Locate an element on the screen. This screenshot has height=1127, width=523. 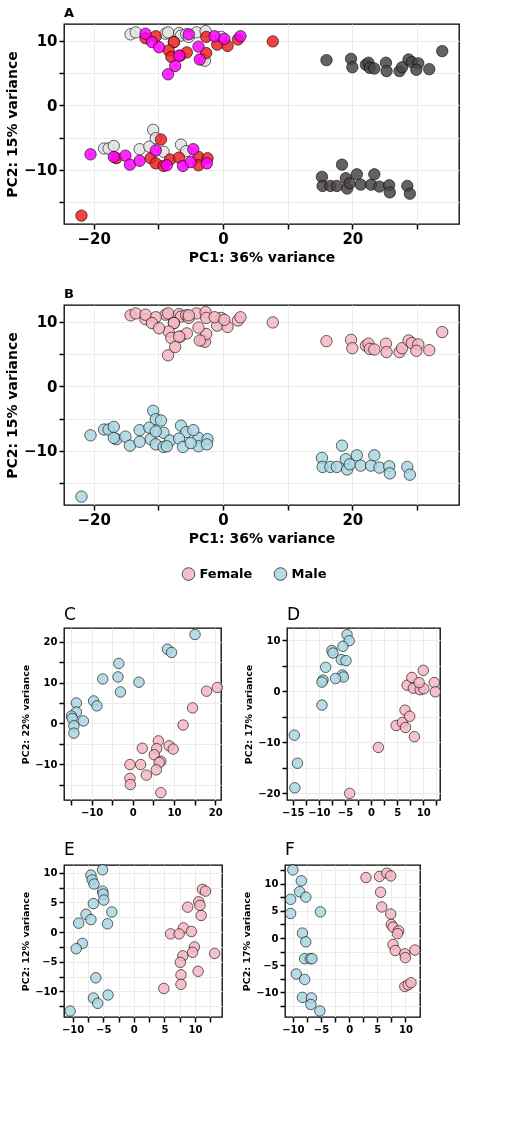
y-axis-title: PC2: 22% variance is located at coordinates (26, 714).